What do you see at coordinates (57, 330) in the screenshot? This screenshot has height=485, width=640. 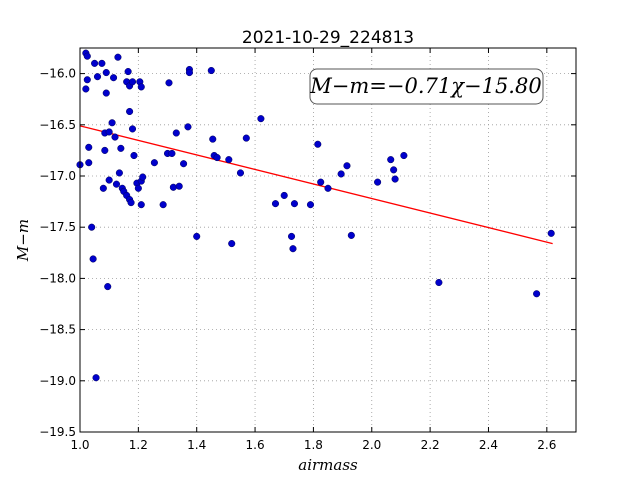 I see `y-tick-label: −18.5` at bounding box center [57, 330].